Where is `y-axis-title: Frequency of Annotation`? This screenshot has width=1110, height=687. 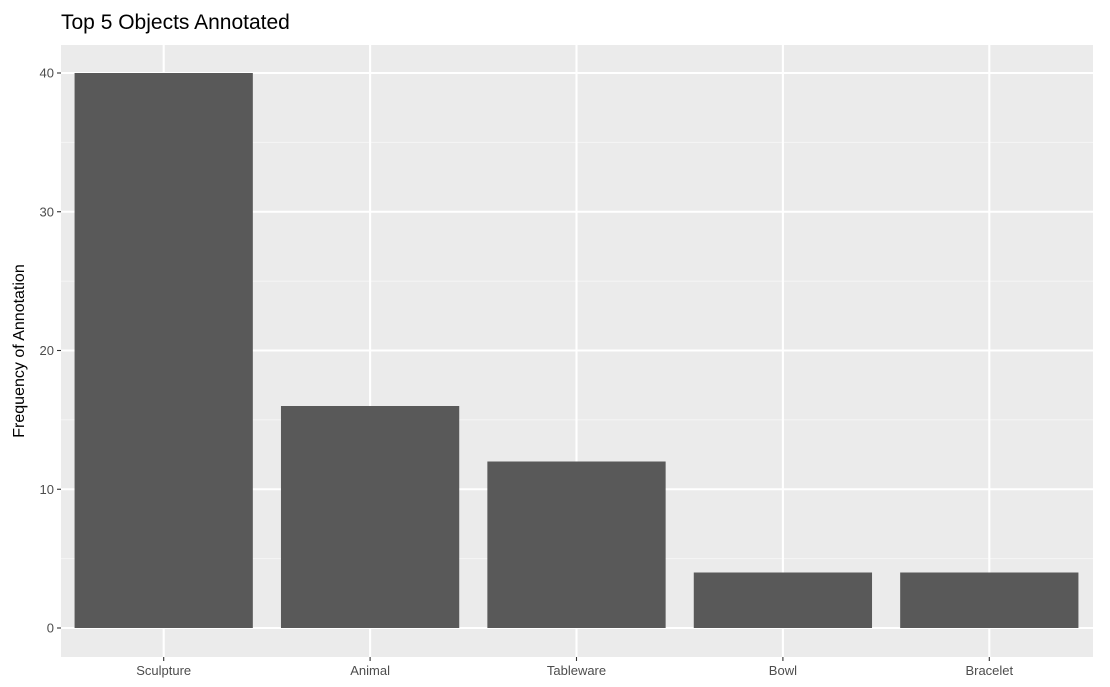 y-axis-title: Frequency of Annotation is located at coordinates (19, 350).